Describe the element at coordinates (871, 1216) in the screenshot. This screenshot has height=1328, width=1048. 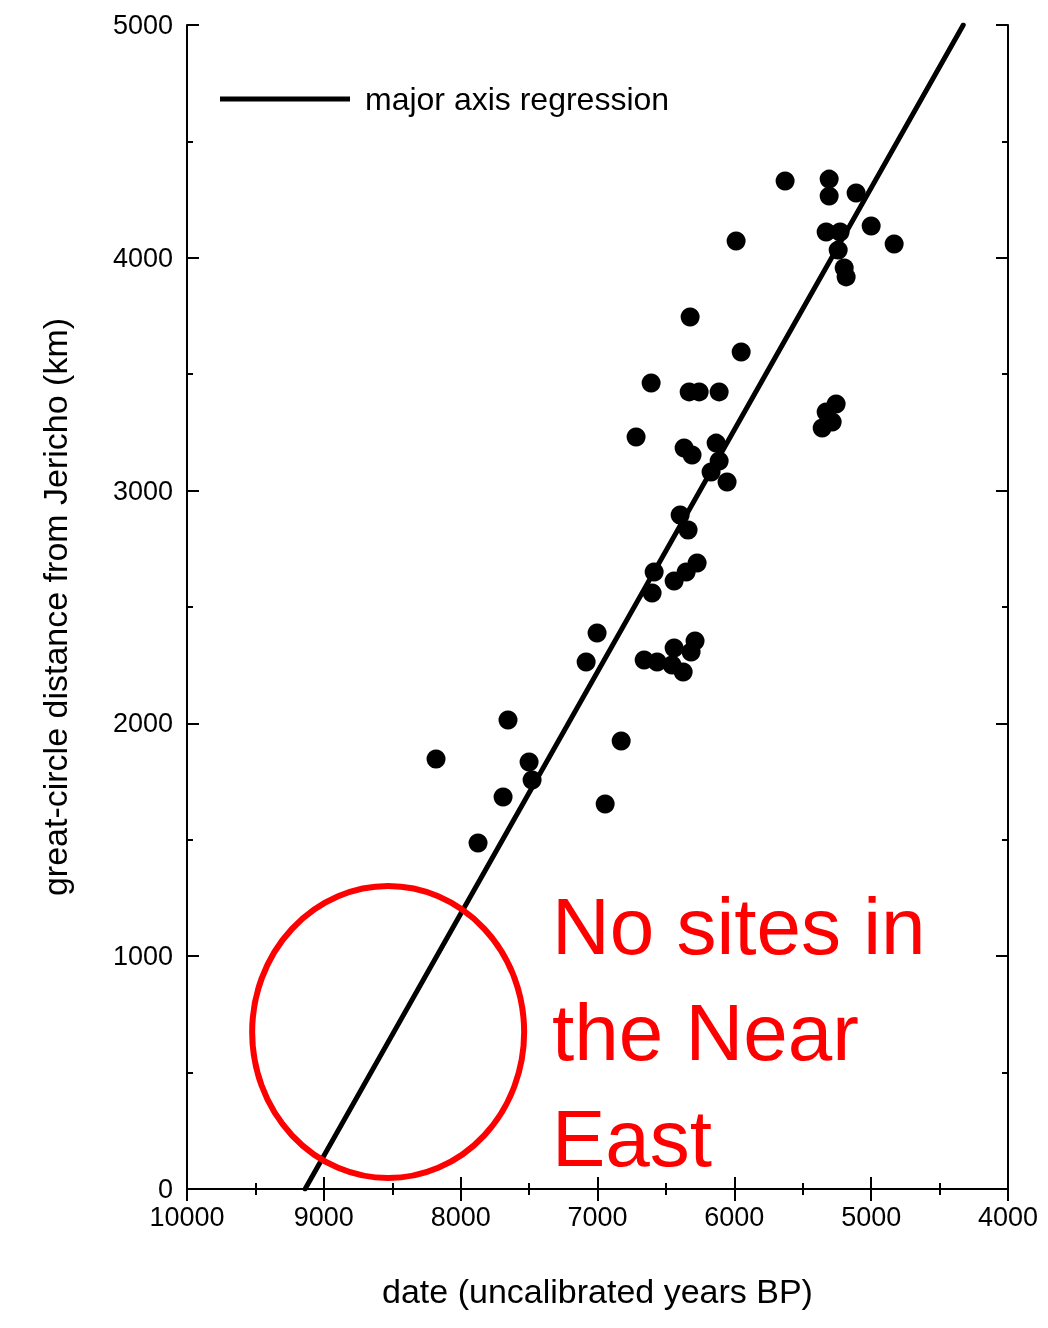
I see `x-tick-label: 5000` at that location.